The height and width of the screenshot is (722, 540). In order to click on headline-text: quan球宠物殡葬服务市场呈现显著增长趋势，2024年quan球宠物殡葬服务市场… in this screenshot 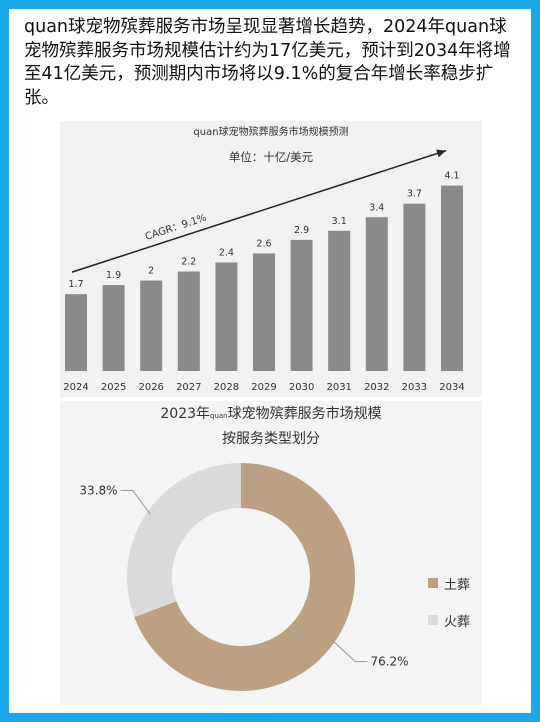, I will do `click(267, 62)`.